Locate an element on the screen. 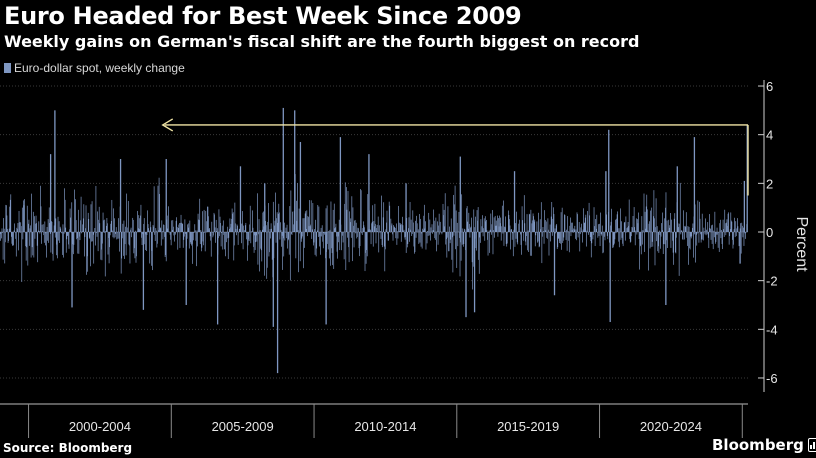 The height and width of the screenshot is (458, 816). y-axis-label: Percent is located at coordinates (801, 244).